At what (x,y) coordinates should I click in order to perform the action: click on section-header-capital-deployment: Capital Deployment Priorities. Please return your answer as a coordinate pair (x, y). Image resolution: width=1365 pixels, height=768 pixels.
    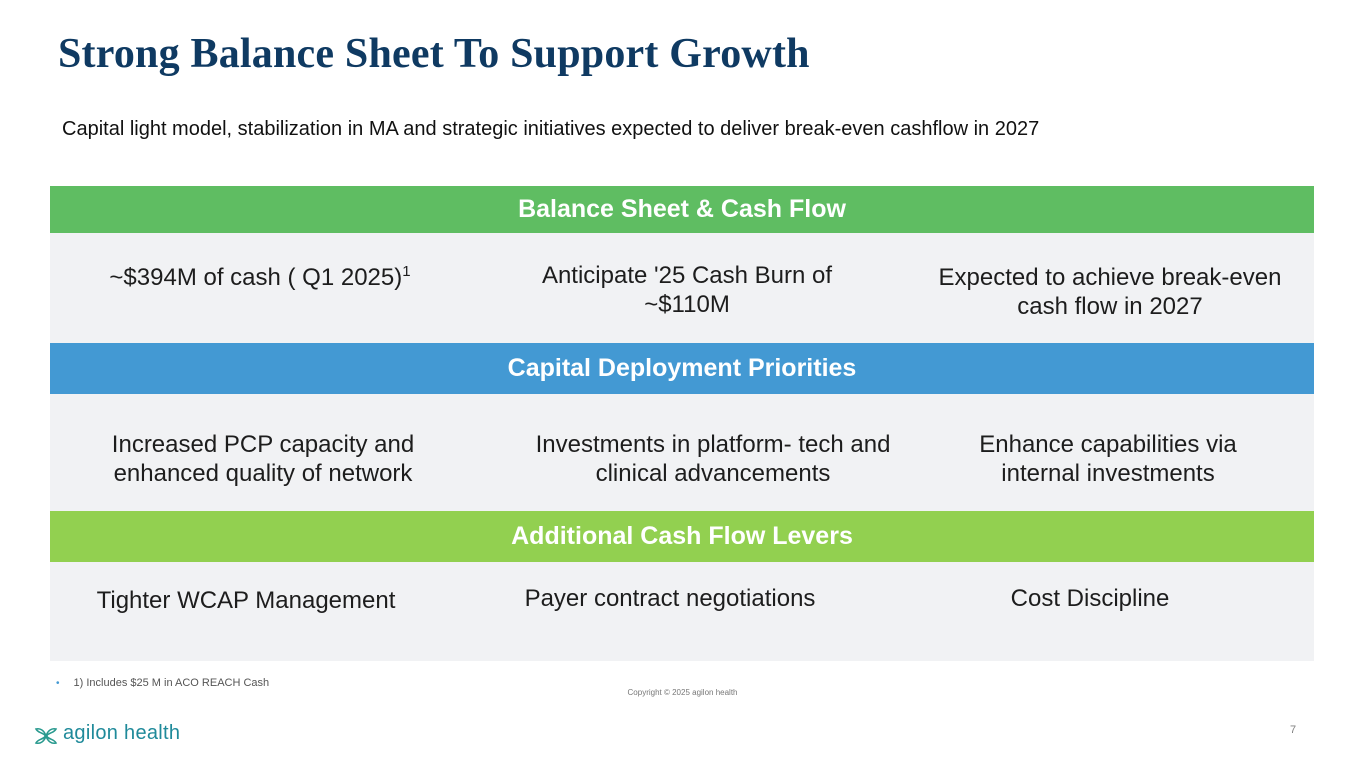
    Looking at the image, I should click on (682, 368).